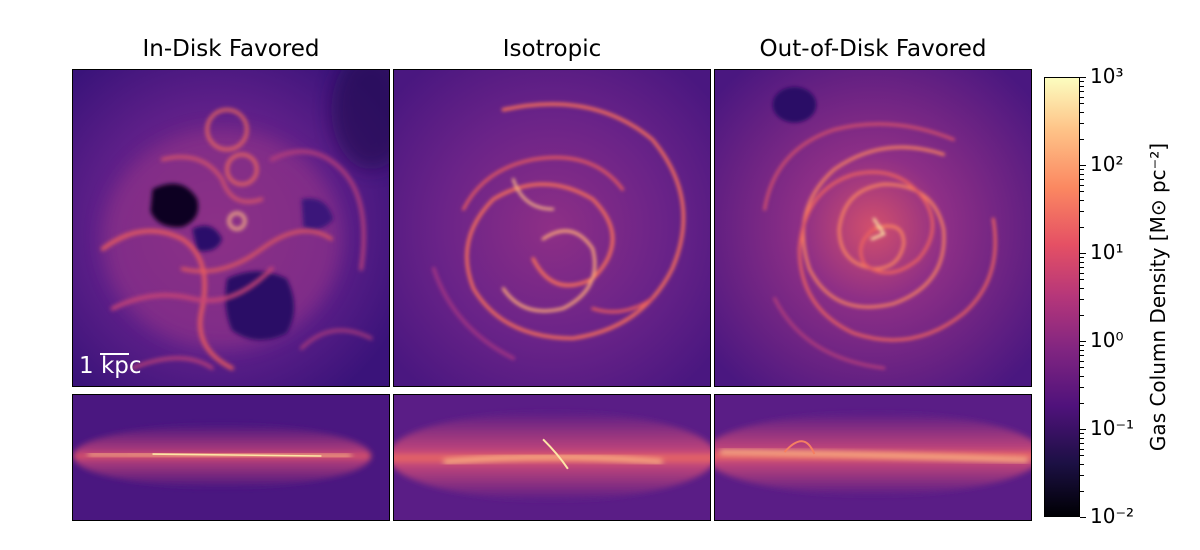 Image resolution: width=1200 pixels, height=550 pixels. I want to click on colorbar-tick-label: 10³, so click(1107, 76).